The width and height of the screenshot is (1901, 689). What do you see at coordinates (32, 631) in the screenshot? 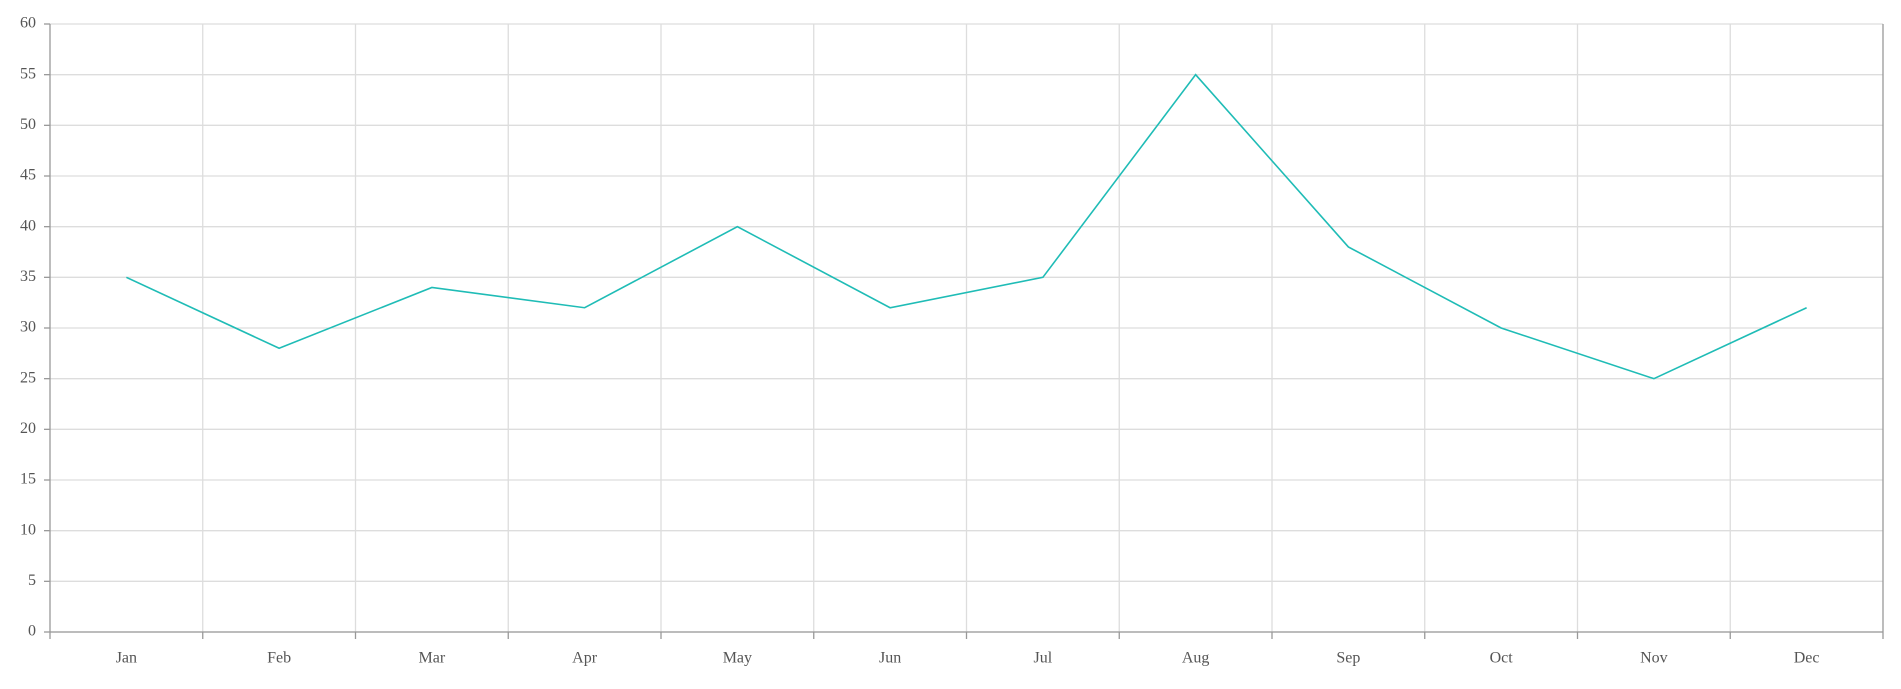
I see `y-tick-label: 0` at bounding box center [32, 631].